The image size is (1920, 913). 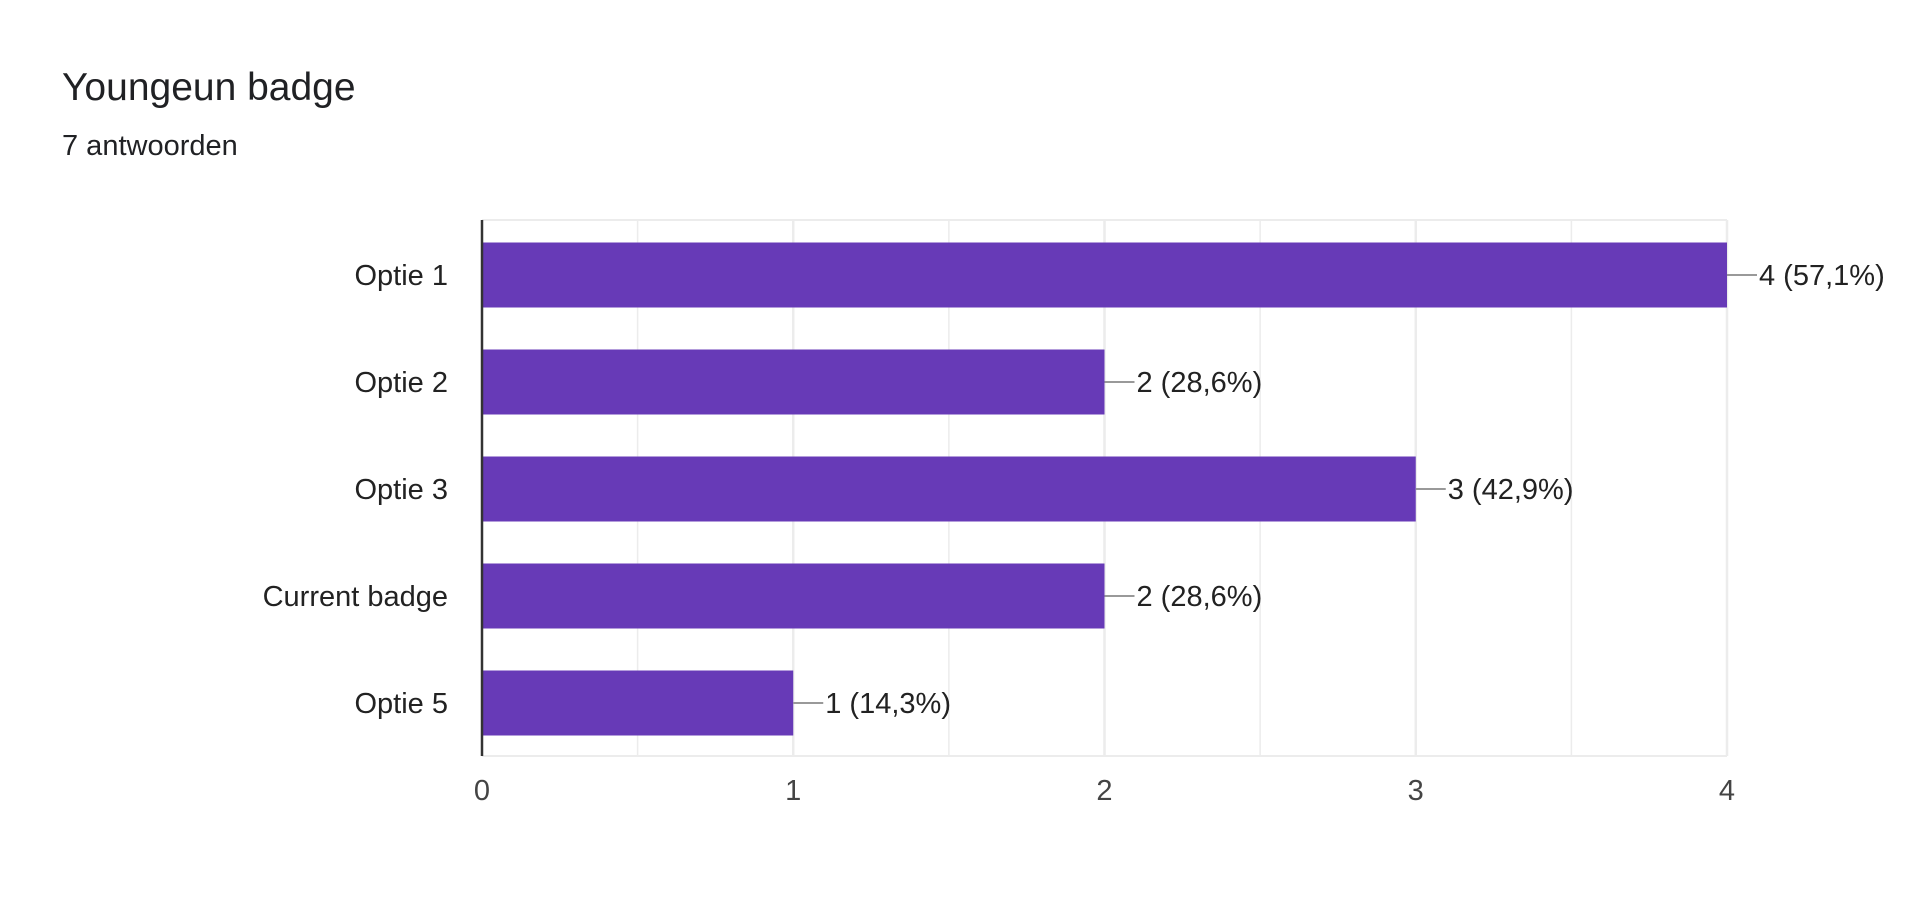 I want to click on x-tick-label: 0, so click(x=482, y=791).